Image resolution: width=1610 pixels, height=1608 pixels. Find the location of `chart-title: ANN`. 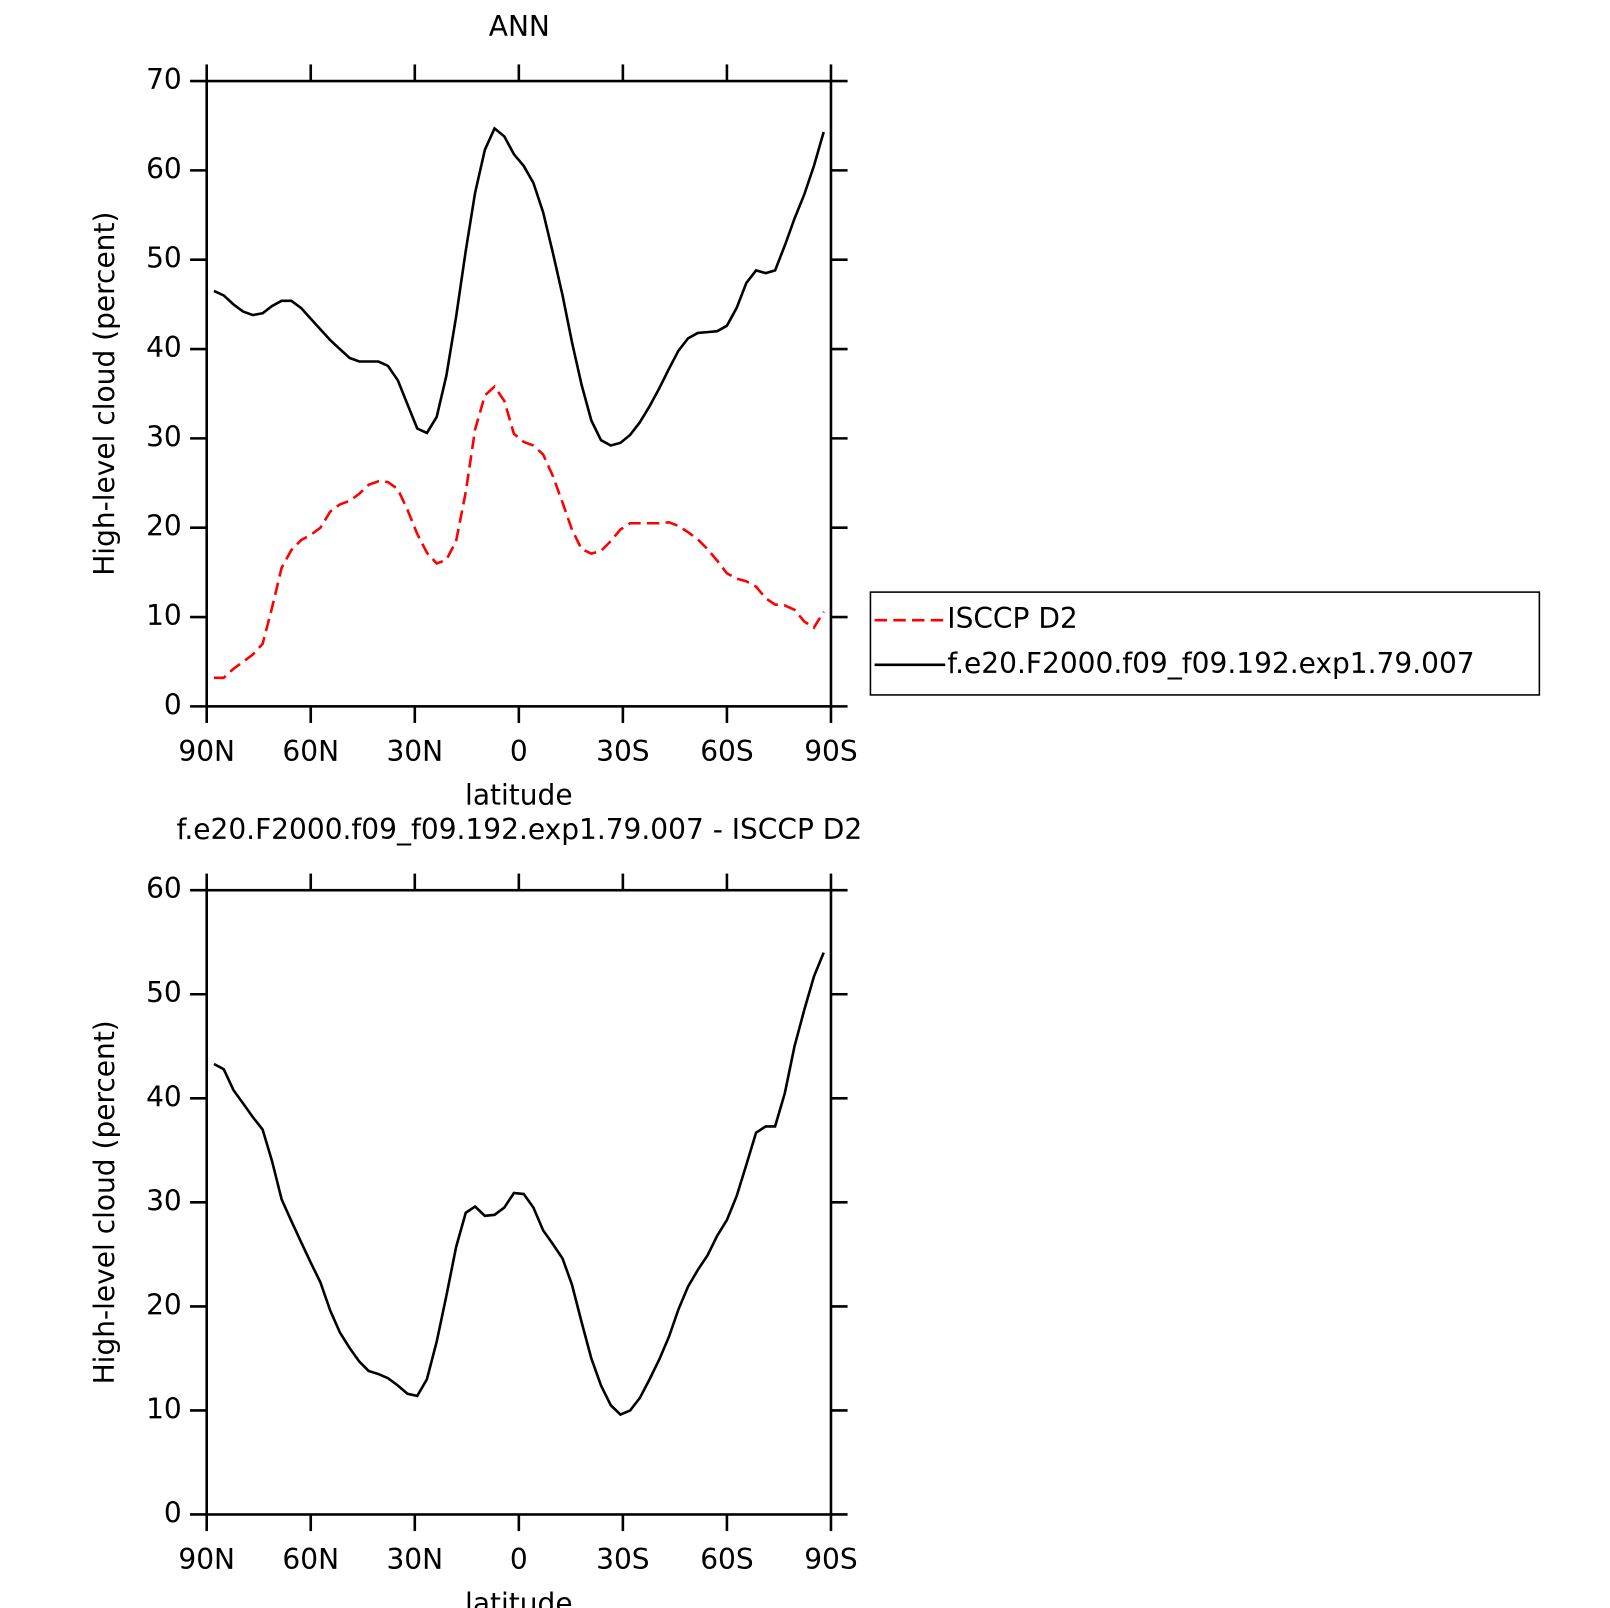

chart-title: ANN is located at coordinates (519, 26).